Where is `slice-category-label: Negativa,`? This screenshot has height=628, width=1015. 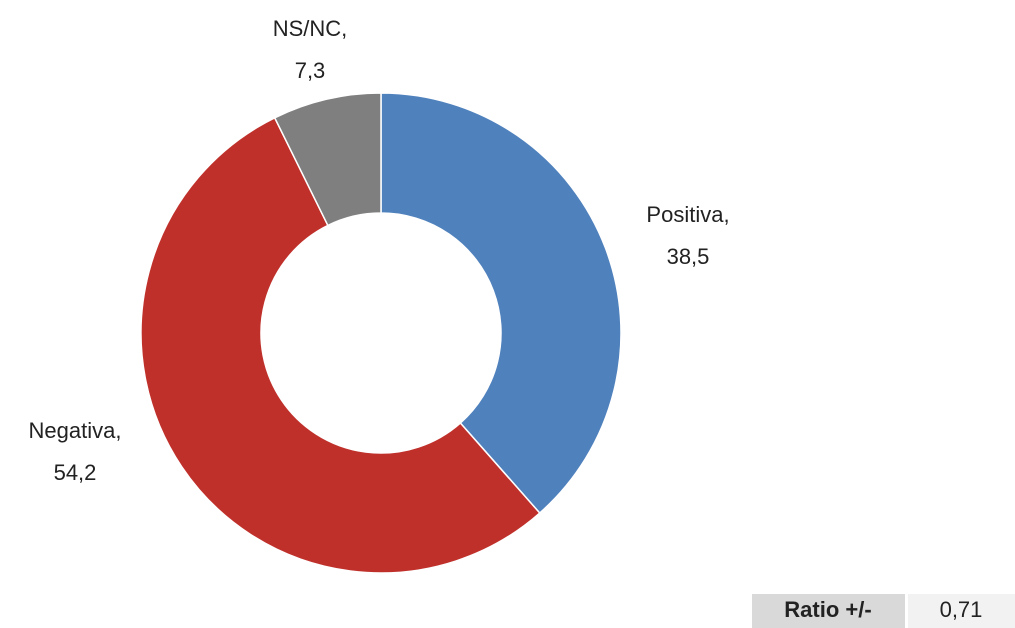 slice-category-label: Negativa, is located at coordinates (75, 430).